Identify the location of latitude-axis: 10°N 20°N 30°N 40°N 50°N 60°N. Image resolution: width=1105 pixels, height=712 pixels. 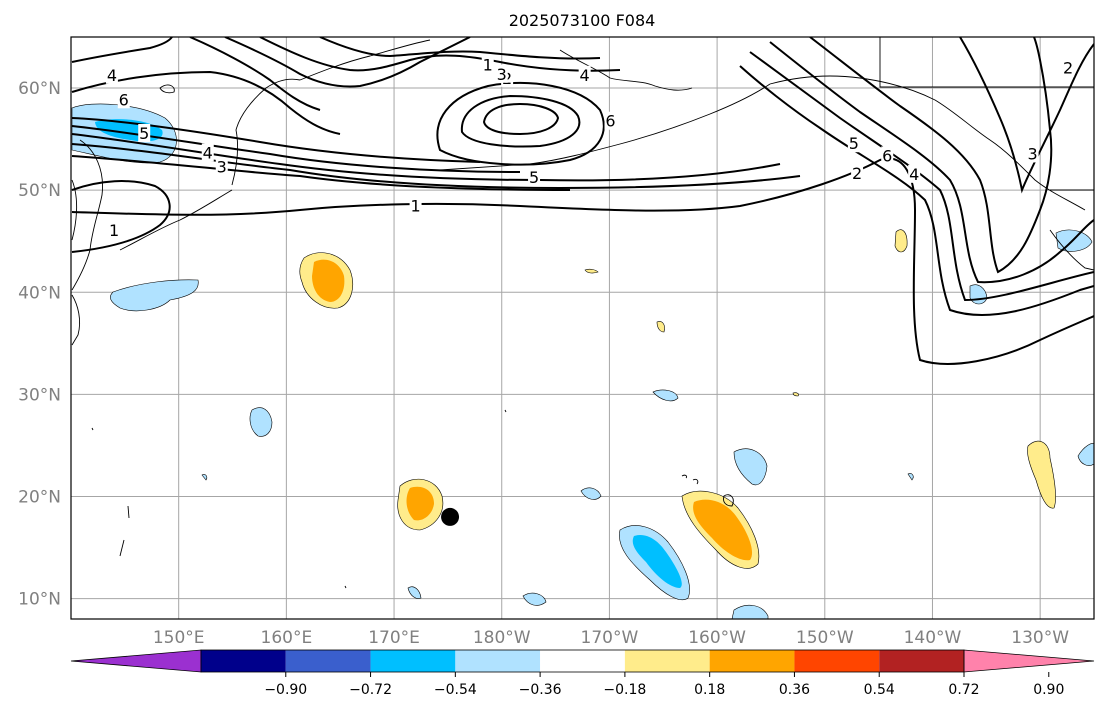
(39, 344).